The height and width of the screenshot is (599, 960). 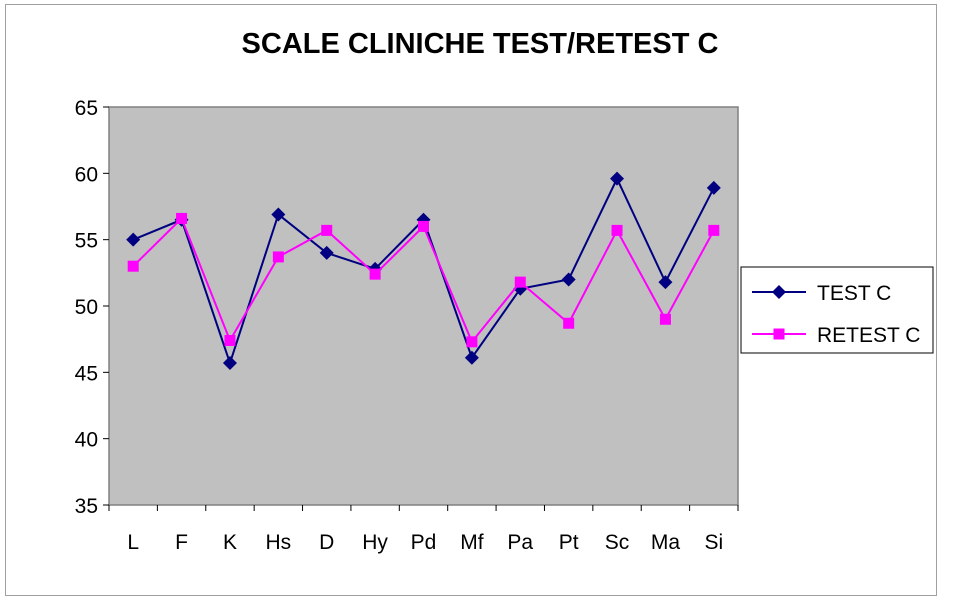 What do you see at coordinates (133, 542) in the screenshot?
I see `x-tick-label: L` at bounding box center [133, 542].